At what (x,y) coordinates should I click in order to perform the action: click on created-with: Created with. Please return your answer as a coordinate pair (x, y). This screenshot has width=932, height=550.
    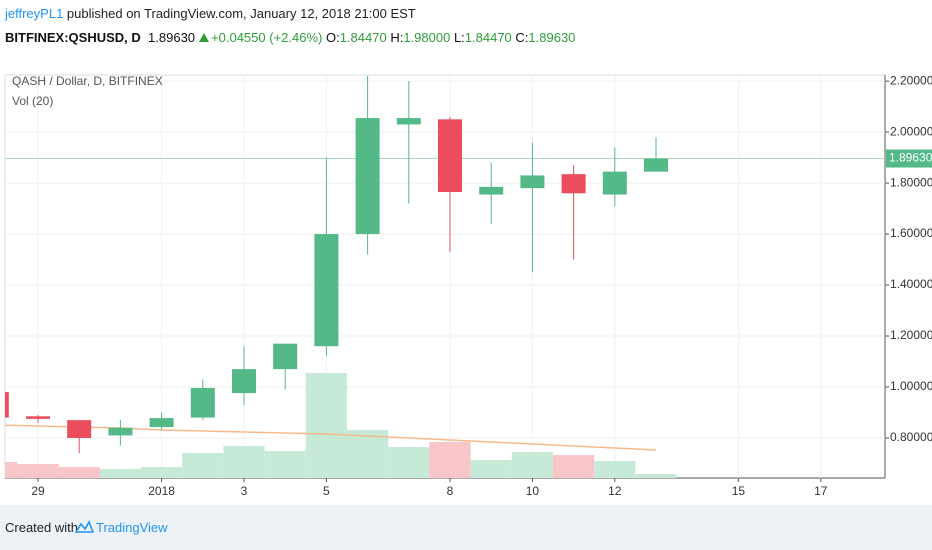
    Looking at the image, I should click on (41, 527).